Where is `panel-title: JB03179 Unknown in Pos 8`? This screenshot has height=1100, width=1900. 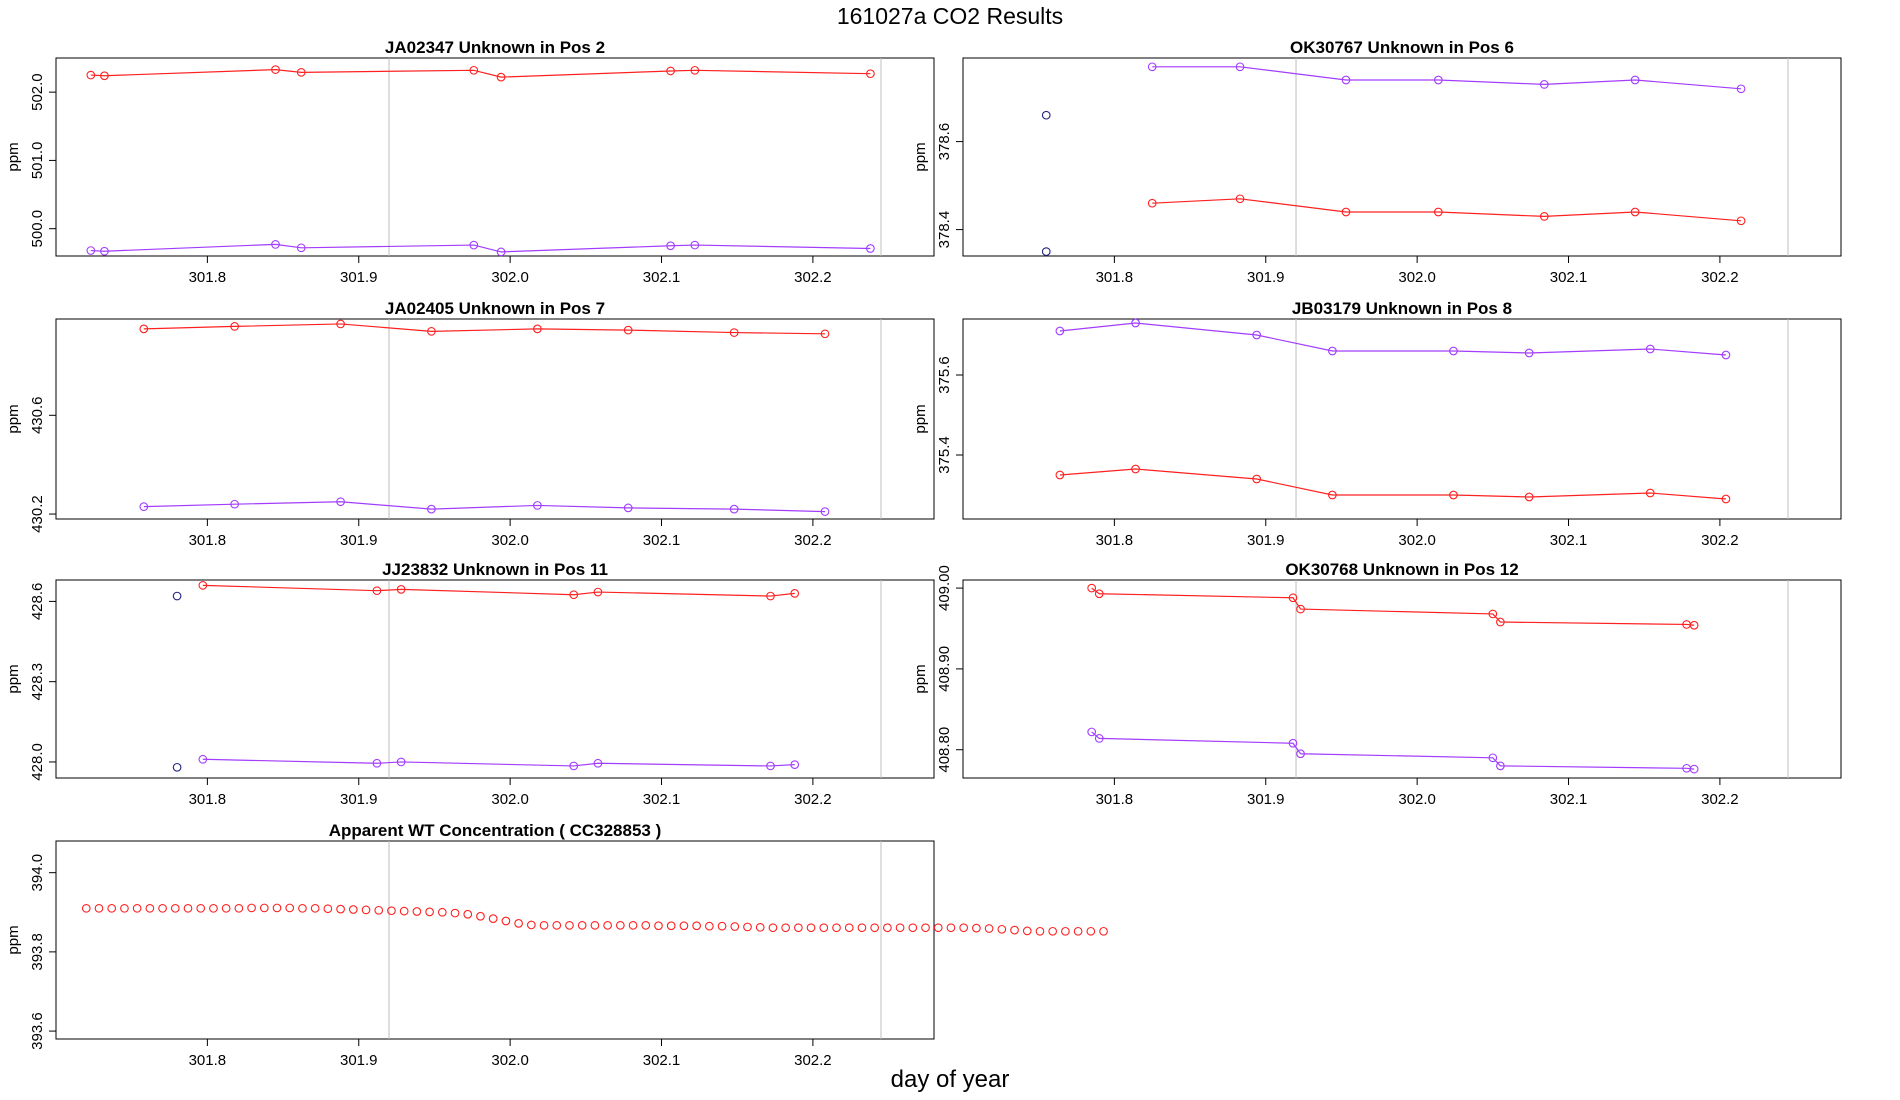 panel-title: JB03179 Unknown in Pos 8 is located at coordinates (1402, 308).